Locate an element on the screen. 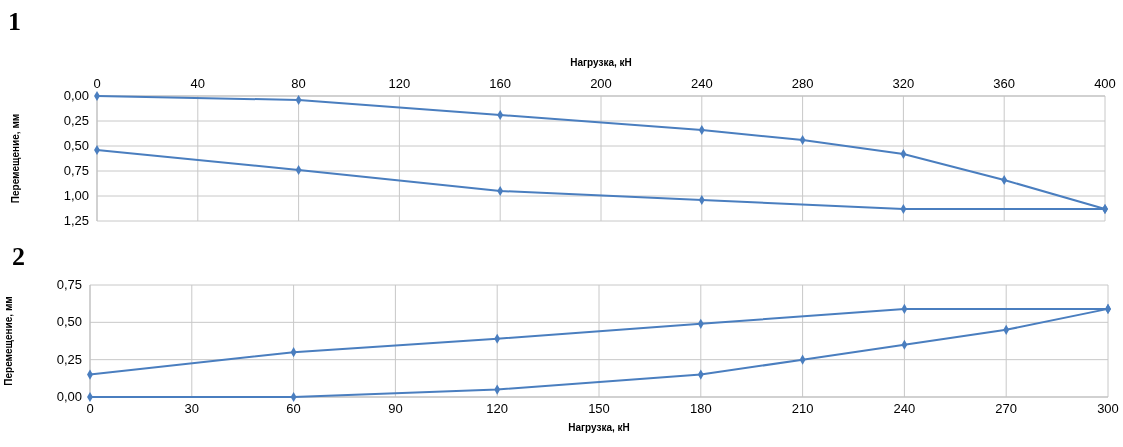 The image size is (1123, 447). x-tick-label: 180 is located at coordinates (700, 408).